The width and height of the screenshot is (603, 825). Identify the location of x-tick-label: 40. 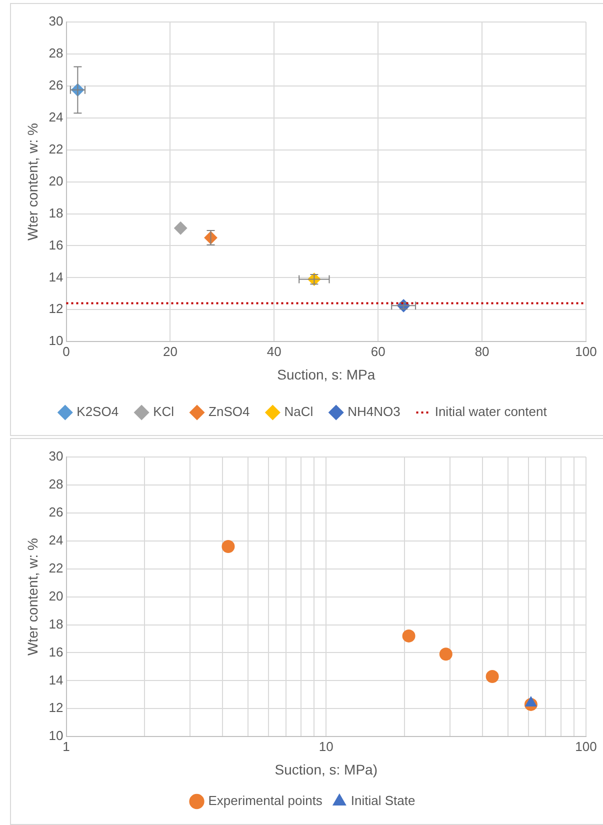
(274, 351).